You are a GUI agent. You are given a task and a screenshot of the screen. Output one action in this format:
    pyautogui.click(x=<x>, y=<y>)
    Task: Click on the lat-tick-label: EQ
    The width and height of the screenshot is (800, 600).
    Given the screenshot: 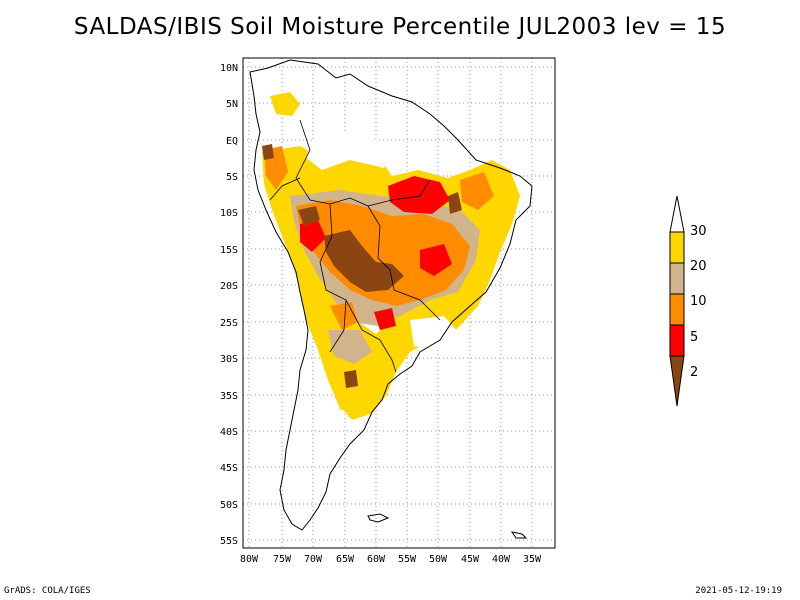 What is the action you would take?
    pyautogui.click(x=232, y=141)
    